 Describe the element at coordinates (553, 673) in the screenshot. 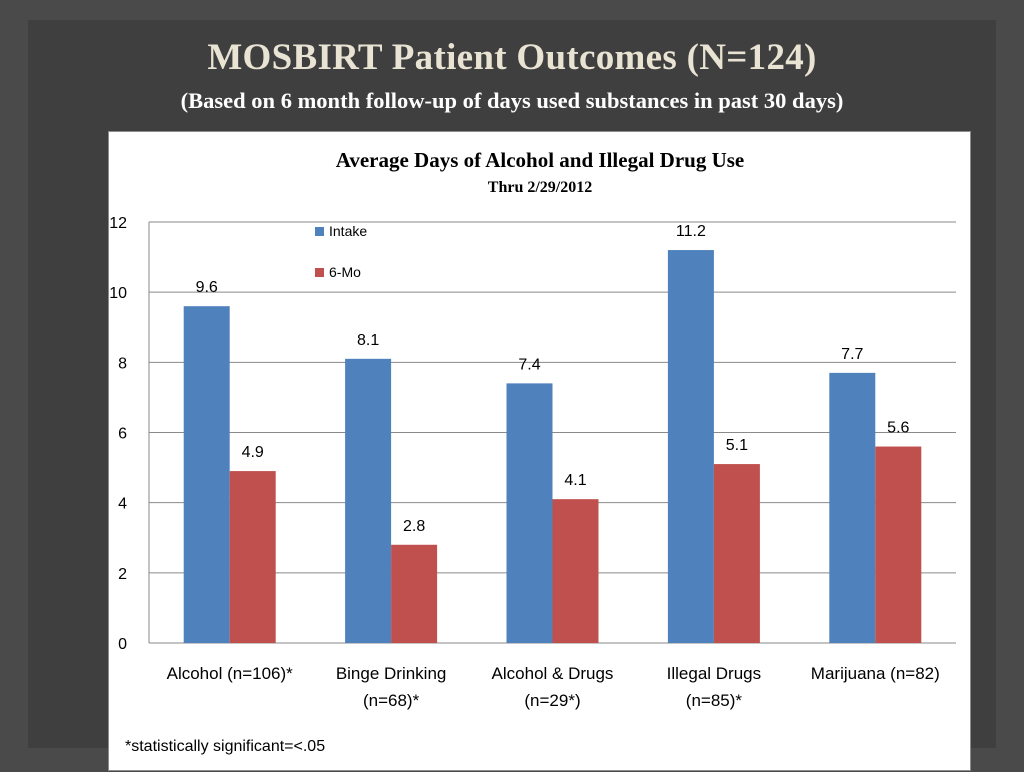

I see `x-tick-label: Alcohol & Drugs` at that location.